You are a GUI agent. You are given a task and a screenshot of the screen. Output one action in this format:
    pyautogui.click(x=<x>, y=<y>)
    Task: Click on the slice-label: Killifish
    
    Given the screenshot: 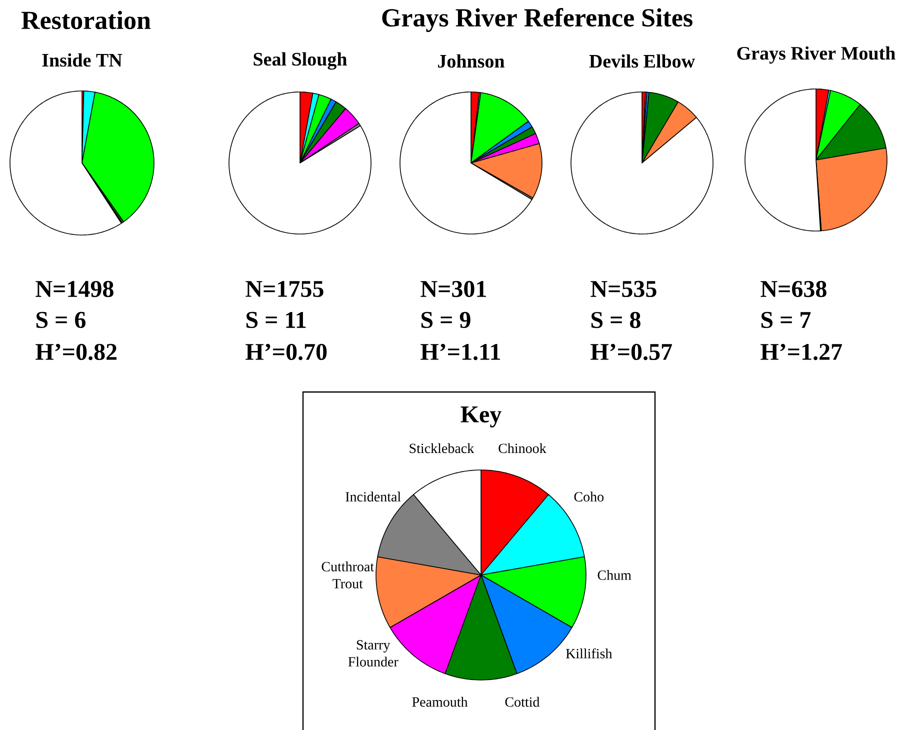 What is the action you would take?
    pyautogui.click(x=589, y=653)
    